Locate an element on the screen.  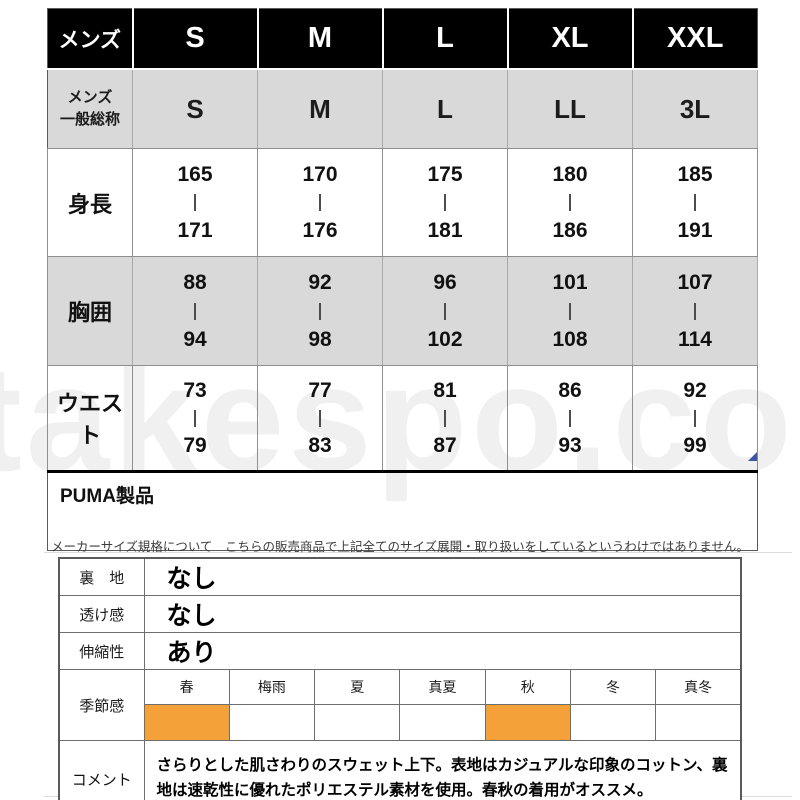
height-range-cell: 185 191 is located at coordinates (695, 202).